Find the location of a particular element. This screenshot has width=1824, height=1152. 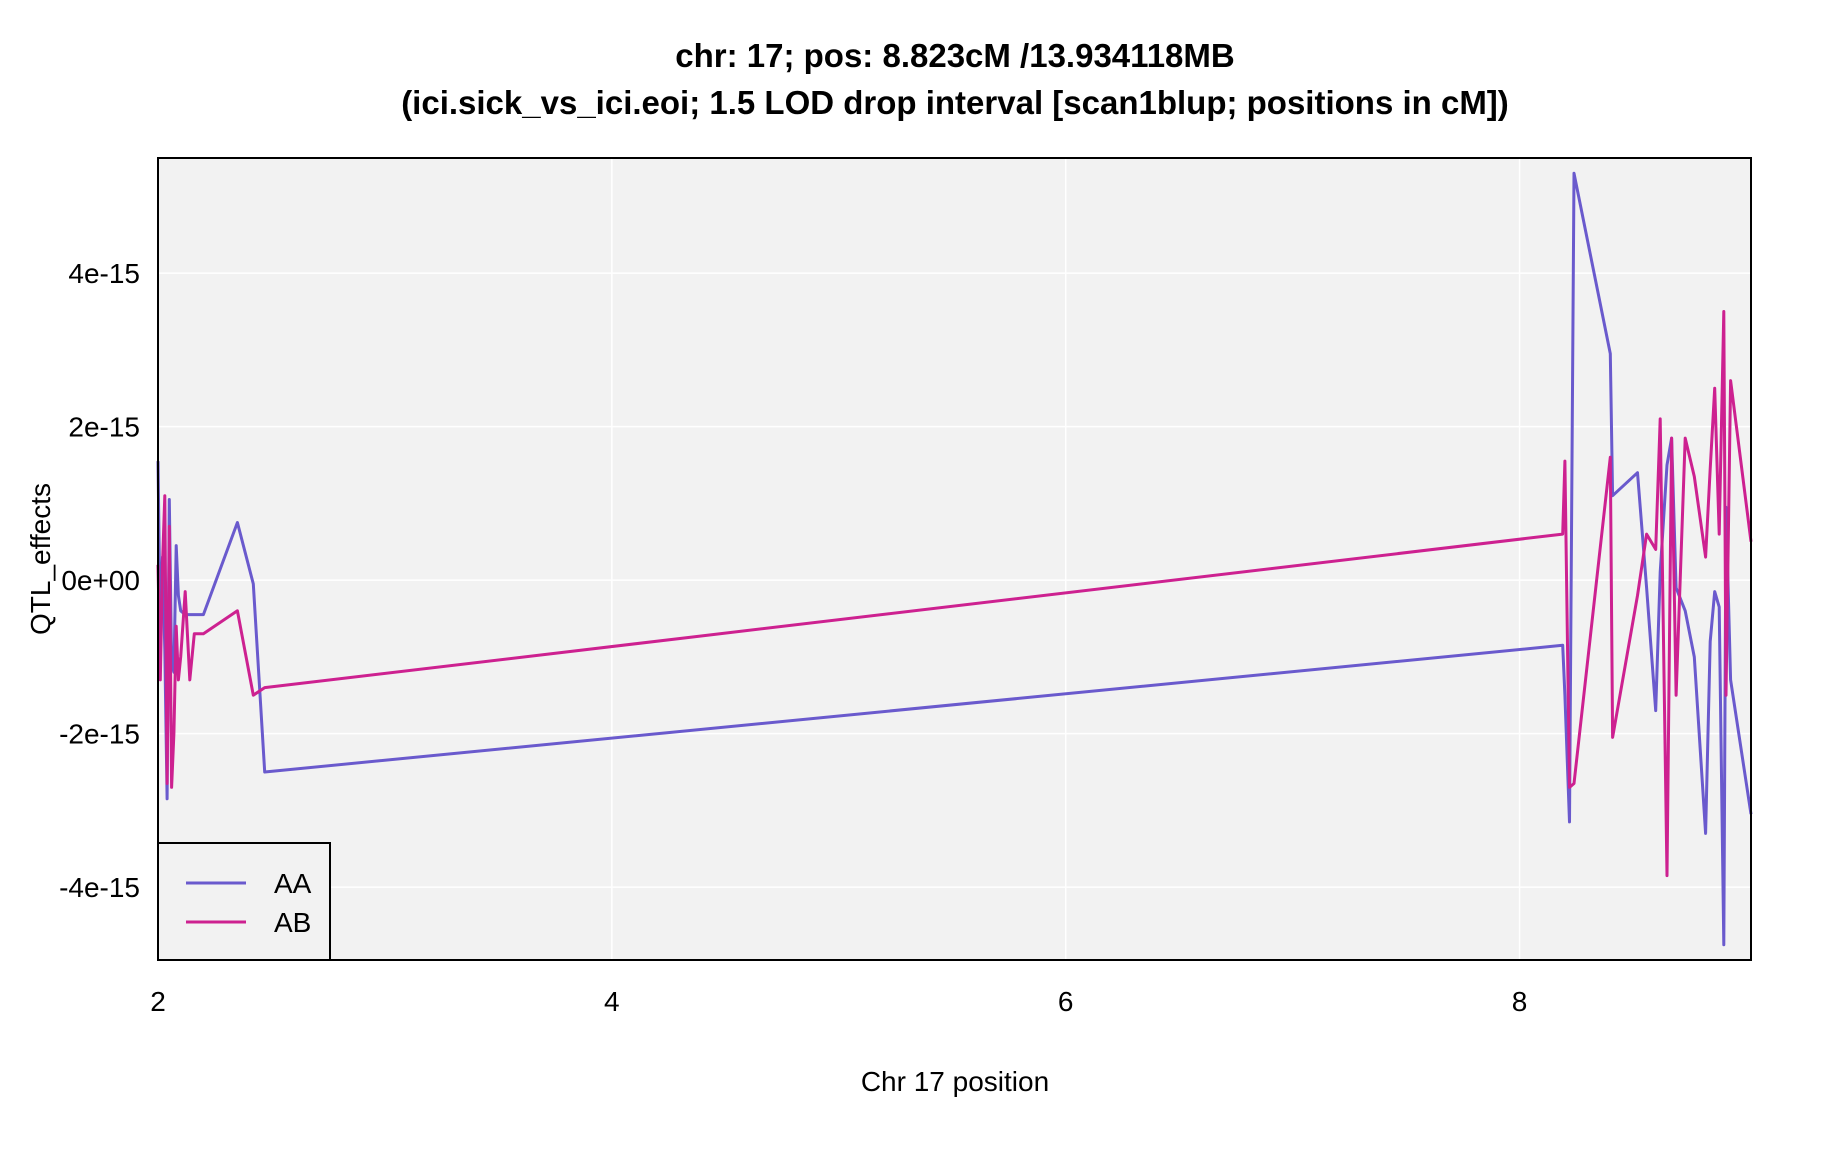

x-tick-label: 2 is located at coordinates (158, 1001).